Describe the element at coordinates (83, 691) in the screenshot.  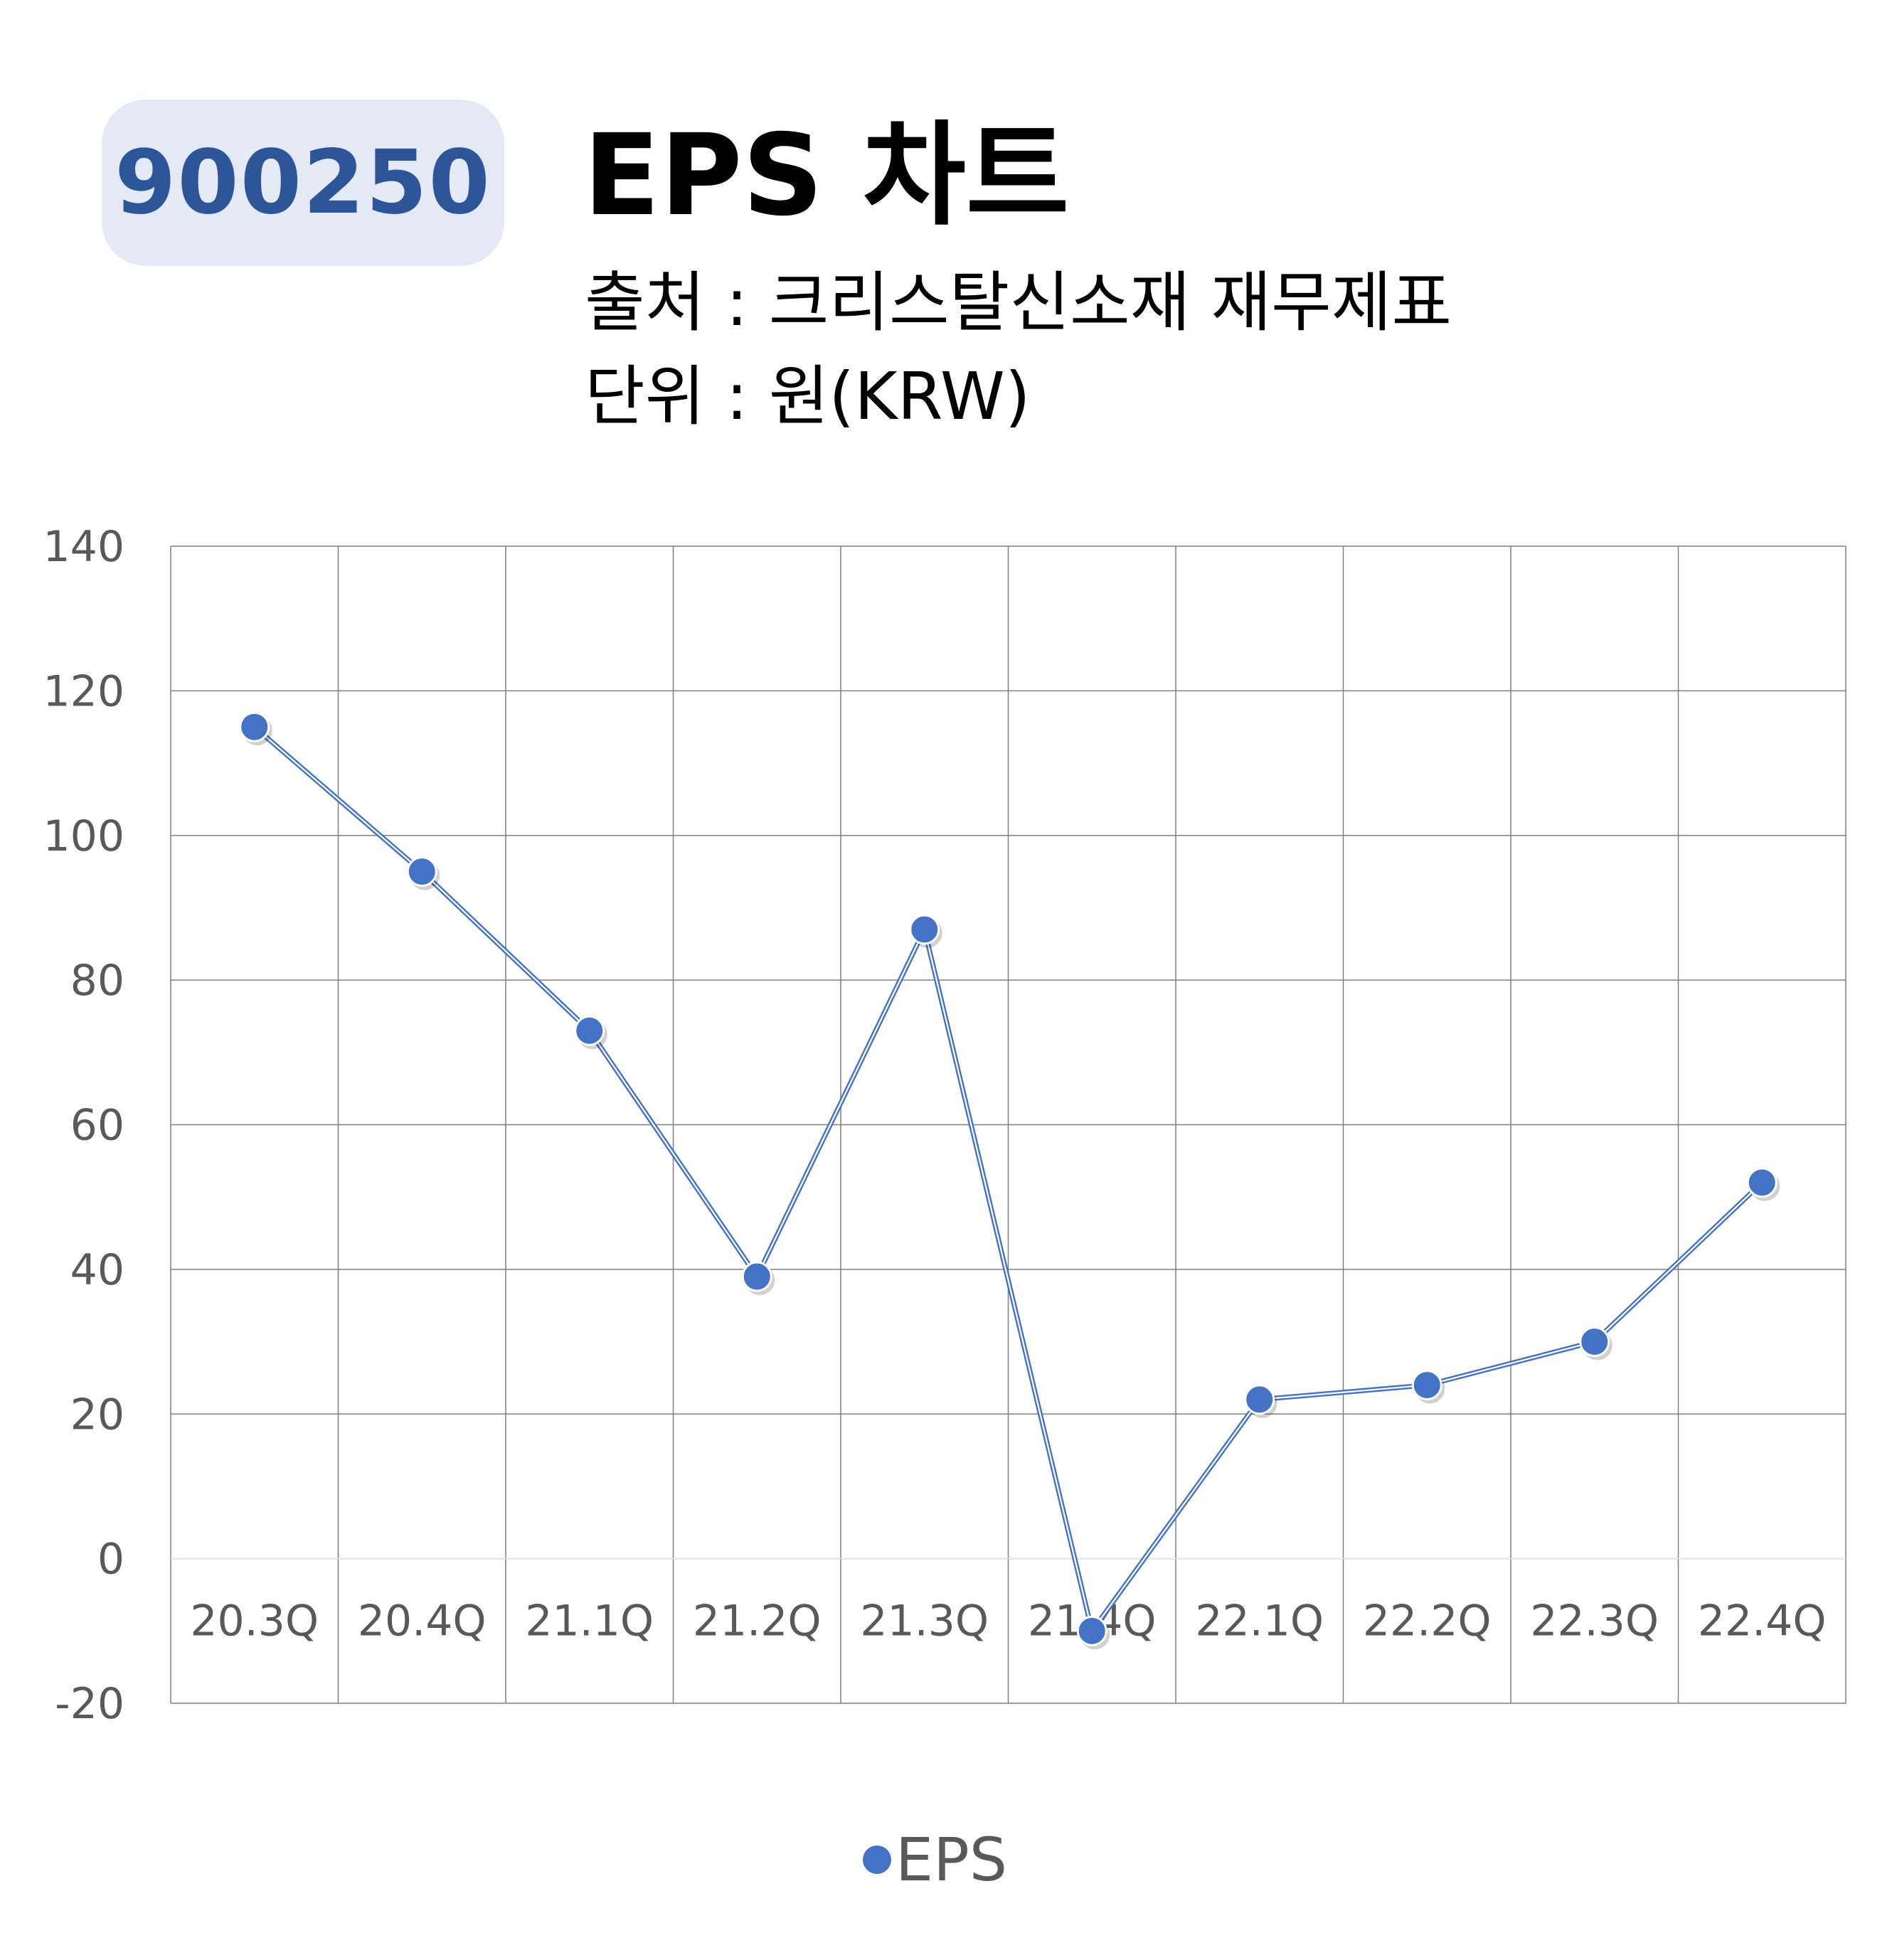
I see `y-tick-label: 120` at that location.